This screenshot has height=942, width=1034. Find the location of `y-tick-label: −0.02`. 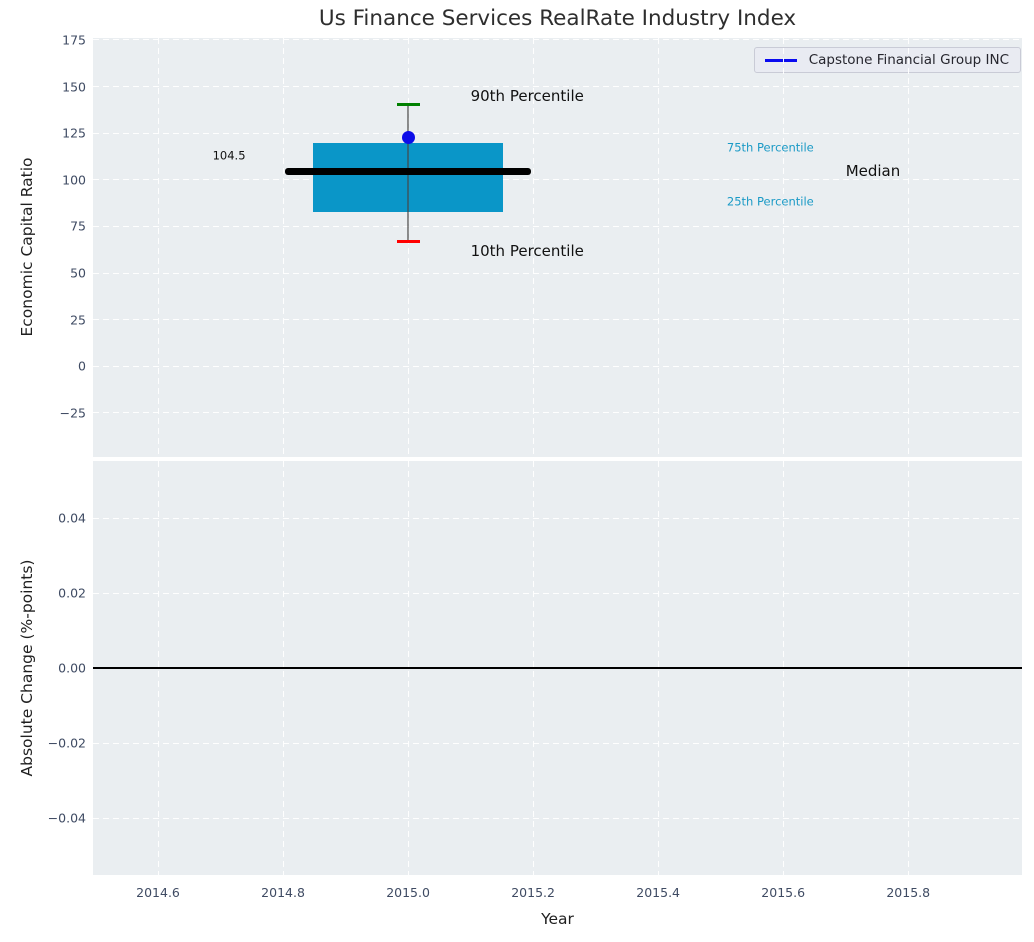

y-tick-label: −0.02 is located at coordinates (66, 743).